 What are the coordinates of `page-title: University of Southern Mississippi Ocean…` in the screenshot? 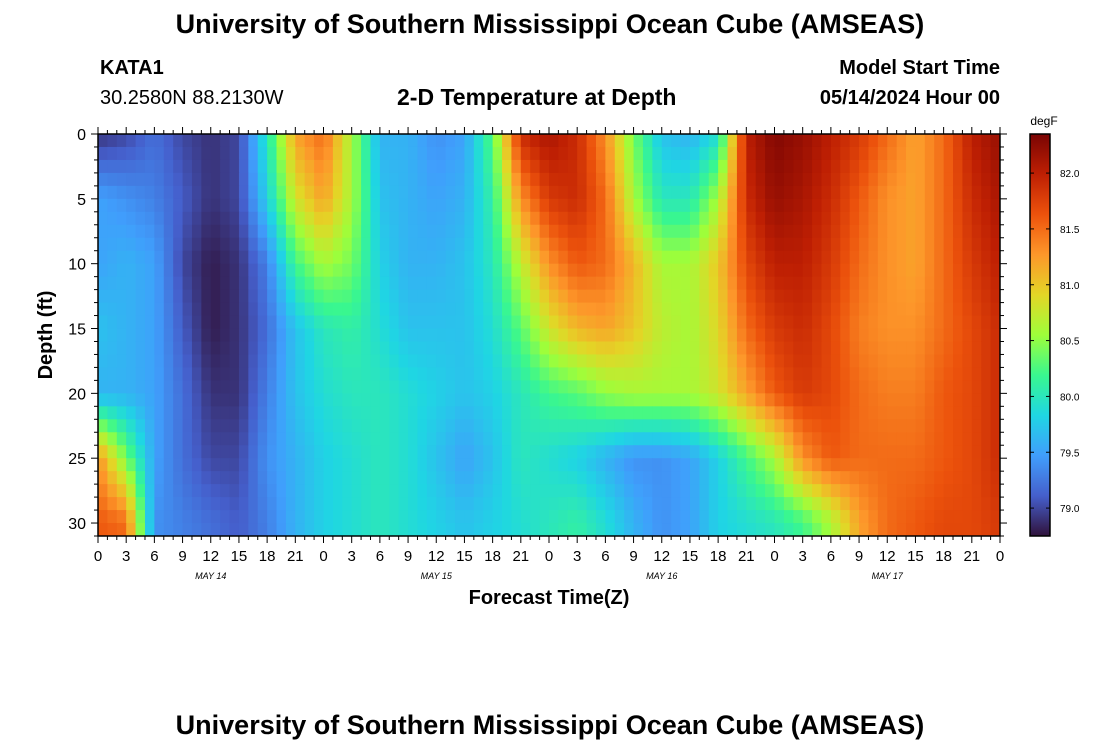 It's located at (550, 24).